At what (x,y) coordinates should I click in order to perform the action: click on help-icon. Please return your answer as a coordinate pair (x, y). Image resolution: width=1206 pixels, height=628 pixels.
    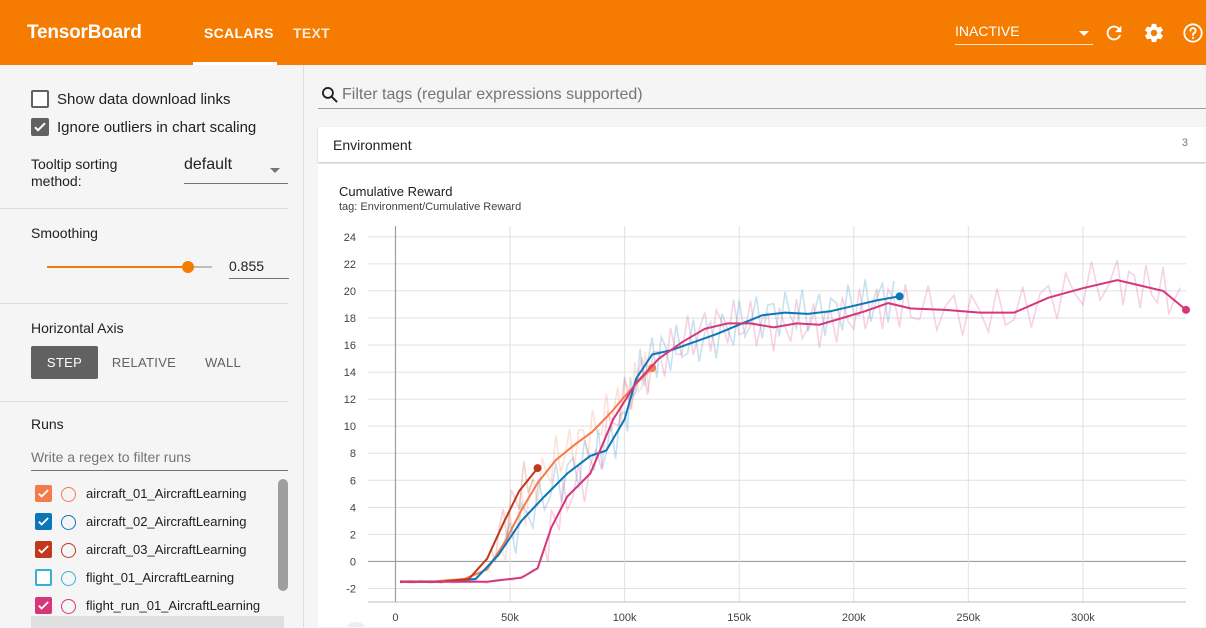
    Looking at the image, I should click on (1193, 33).